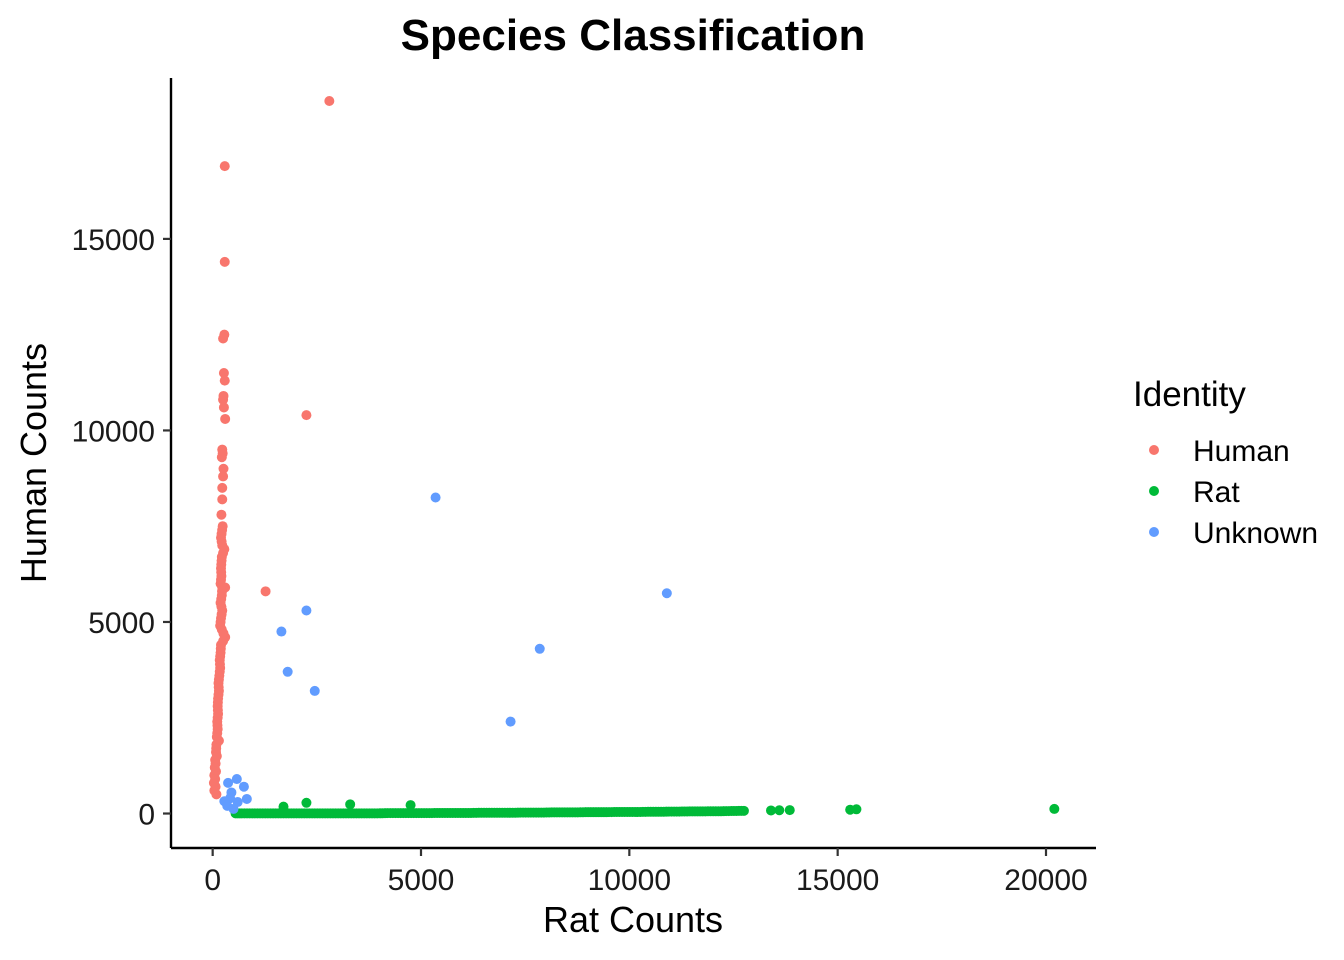 The width and height of the screenshot is (1344, 960). I want to click on legend-label: Rat, so click(1216, 492).